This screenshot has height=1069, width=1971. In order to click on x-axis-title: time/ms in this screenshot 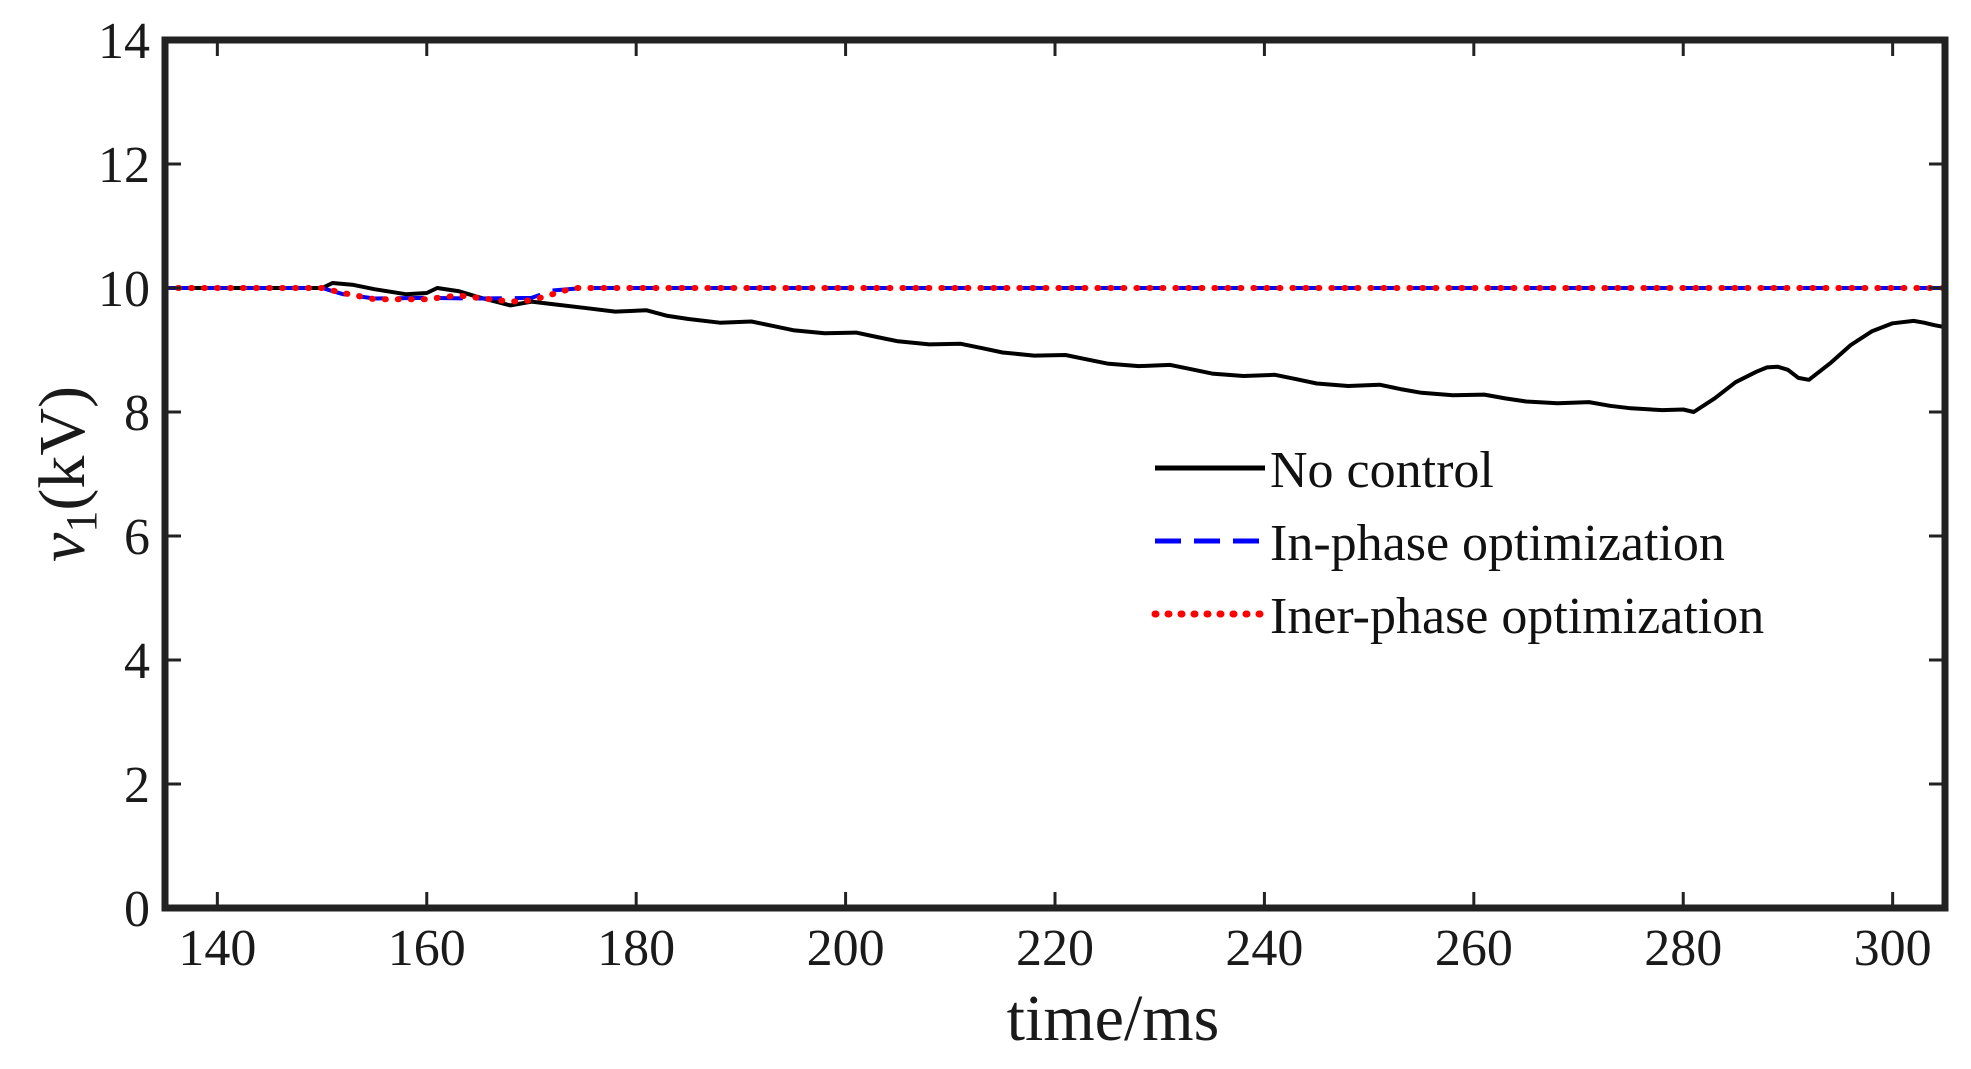, I will do `click(1113, 1018)`.